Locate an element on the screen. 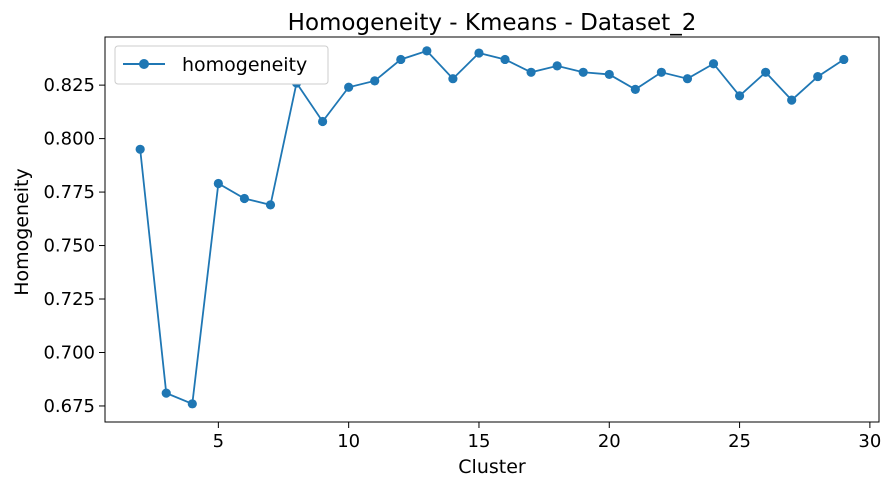  x-tick-label: 10 is located at coordinates (348, 441).